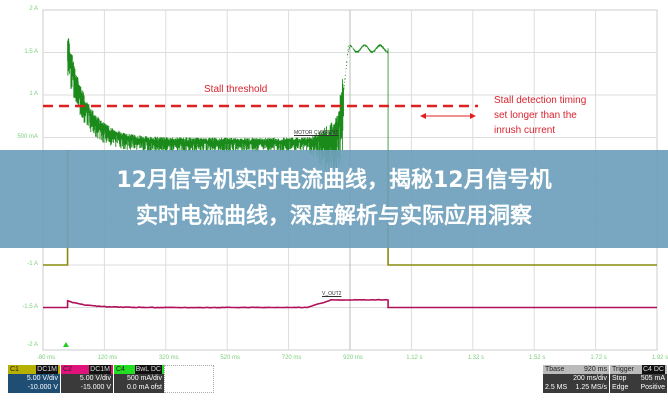 This screenshot has height=400, width=668. I want to click on arrow-heads, so click(448, 116).